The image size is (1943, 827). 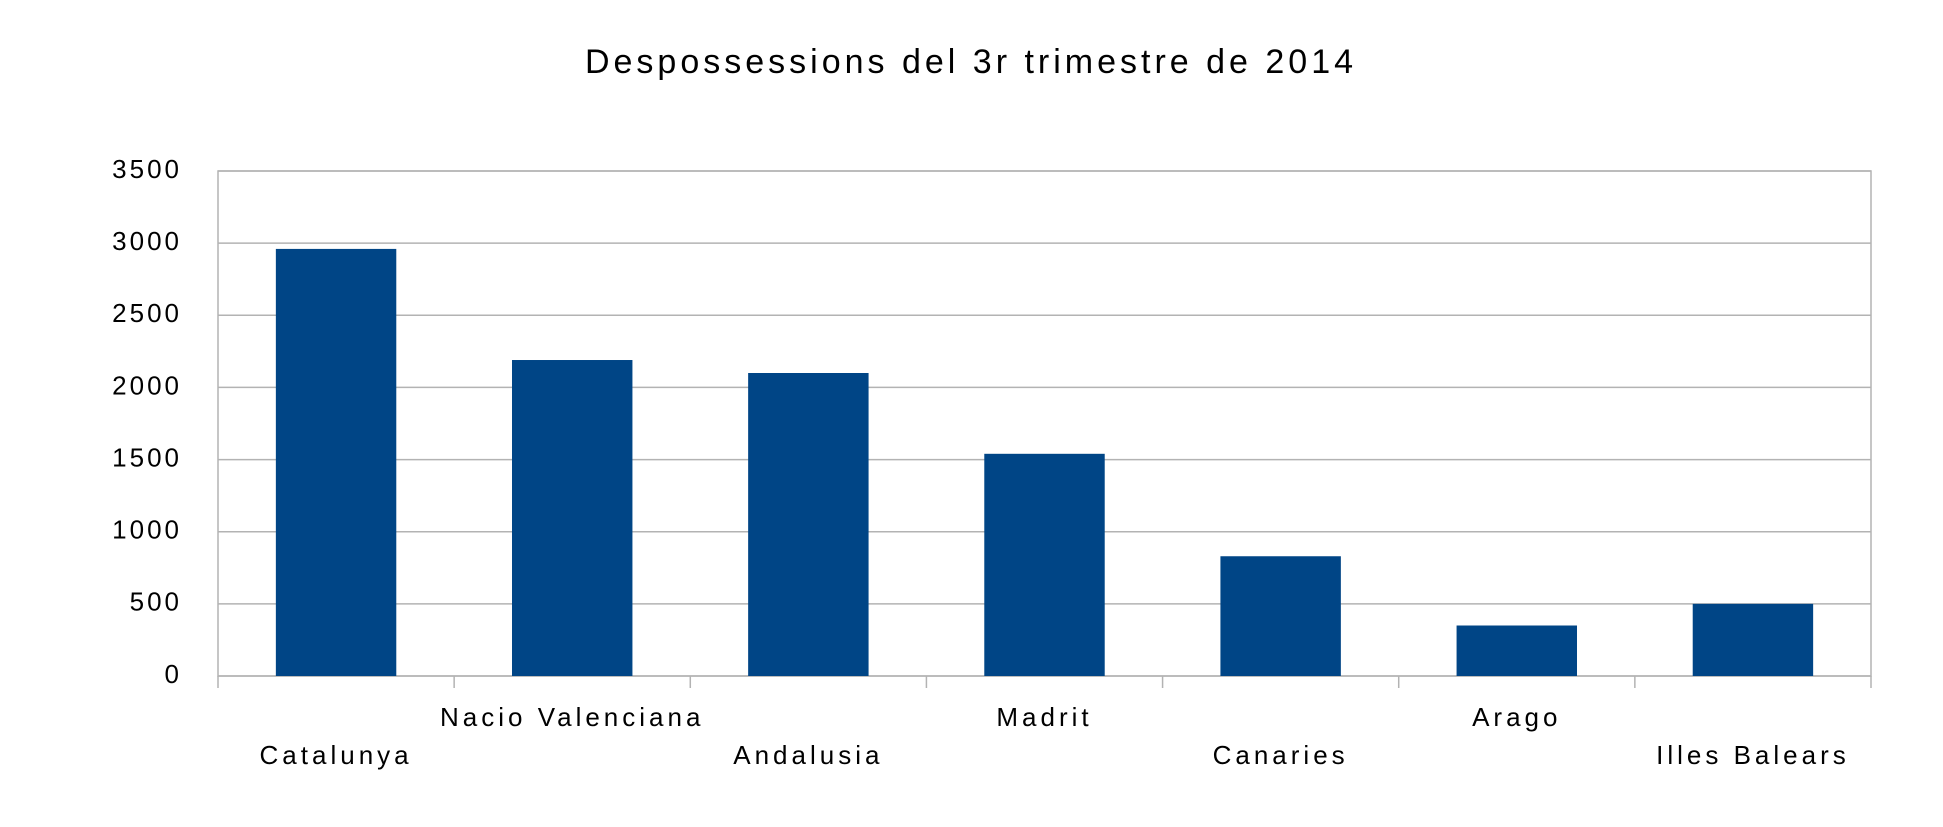 What do you see at coordinates (147, 530) in the screenshot?
I see `y-tick-label: 1000` at bounding box center [147, 530].